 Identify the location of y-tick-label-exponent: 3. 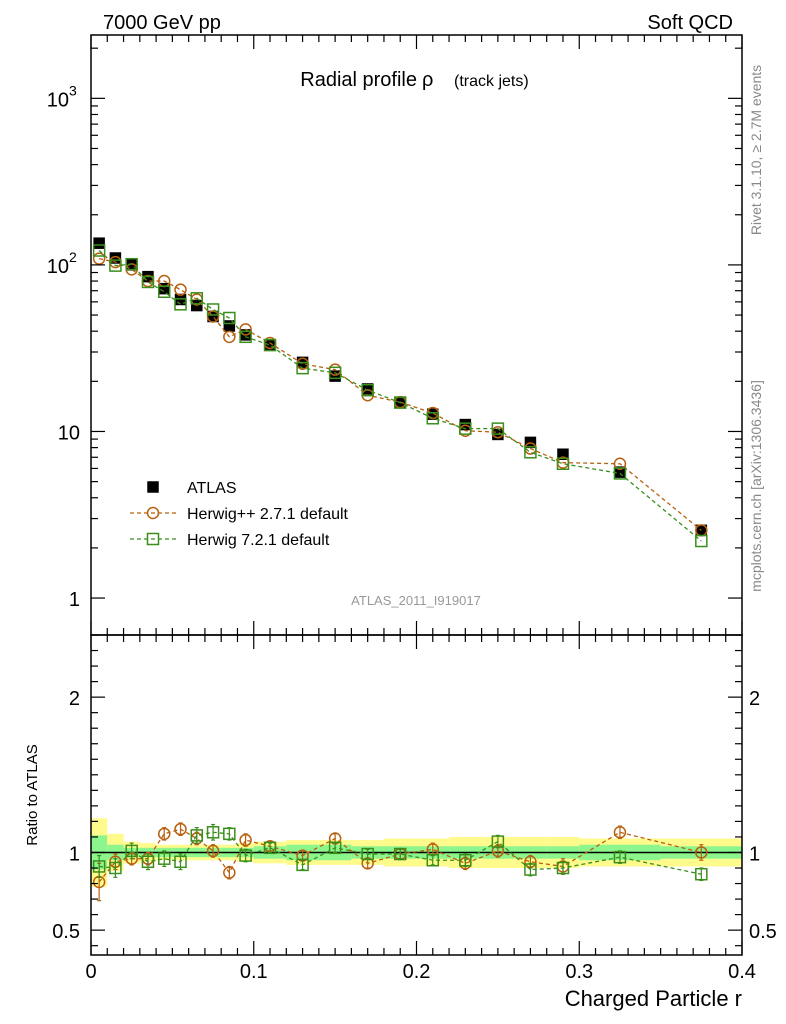
(73, 90).